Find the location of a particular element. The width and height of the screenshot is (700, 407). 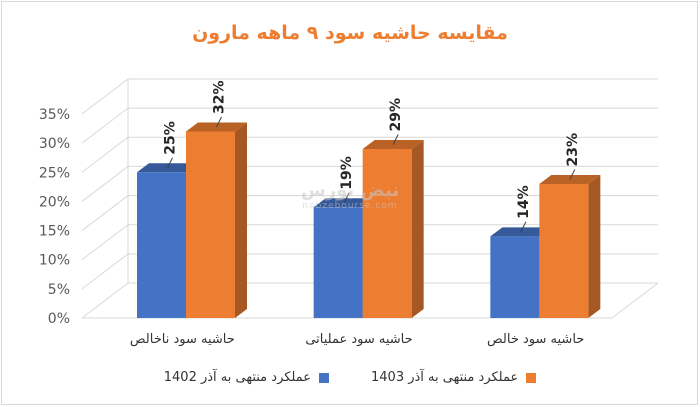

data-label: 29% is located at coordinates (396, 115).